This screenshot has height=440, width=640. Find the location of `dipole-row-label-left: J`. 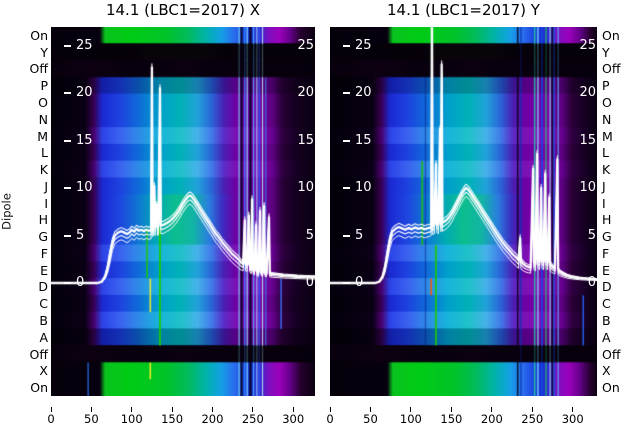

dipole-row-label-left: J is located at coordinates (46, 186).